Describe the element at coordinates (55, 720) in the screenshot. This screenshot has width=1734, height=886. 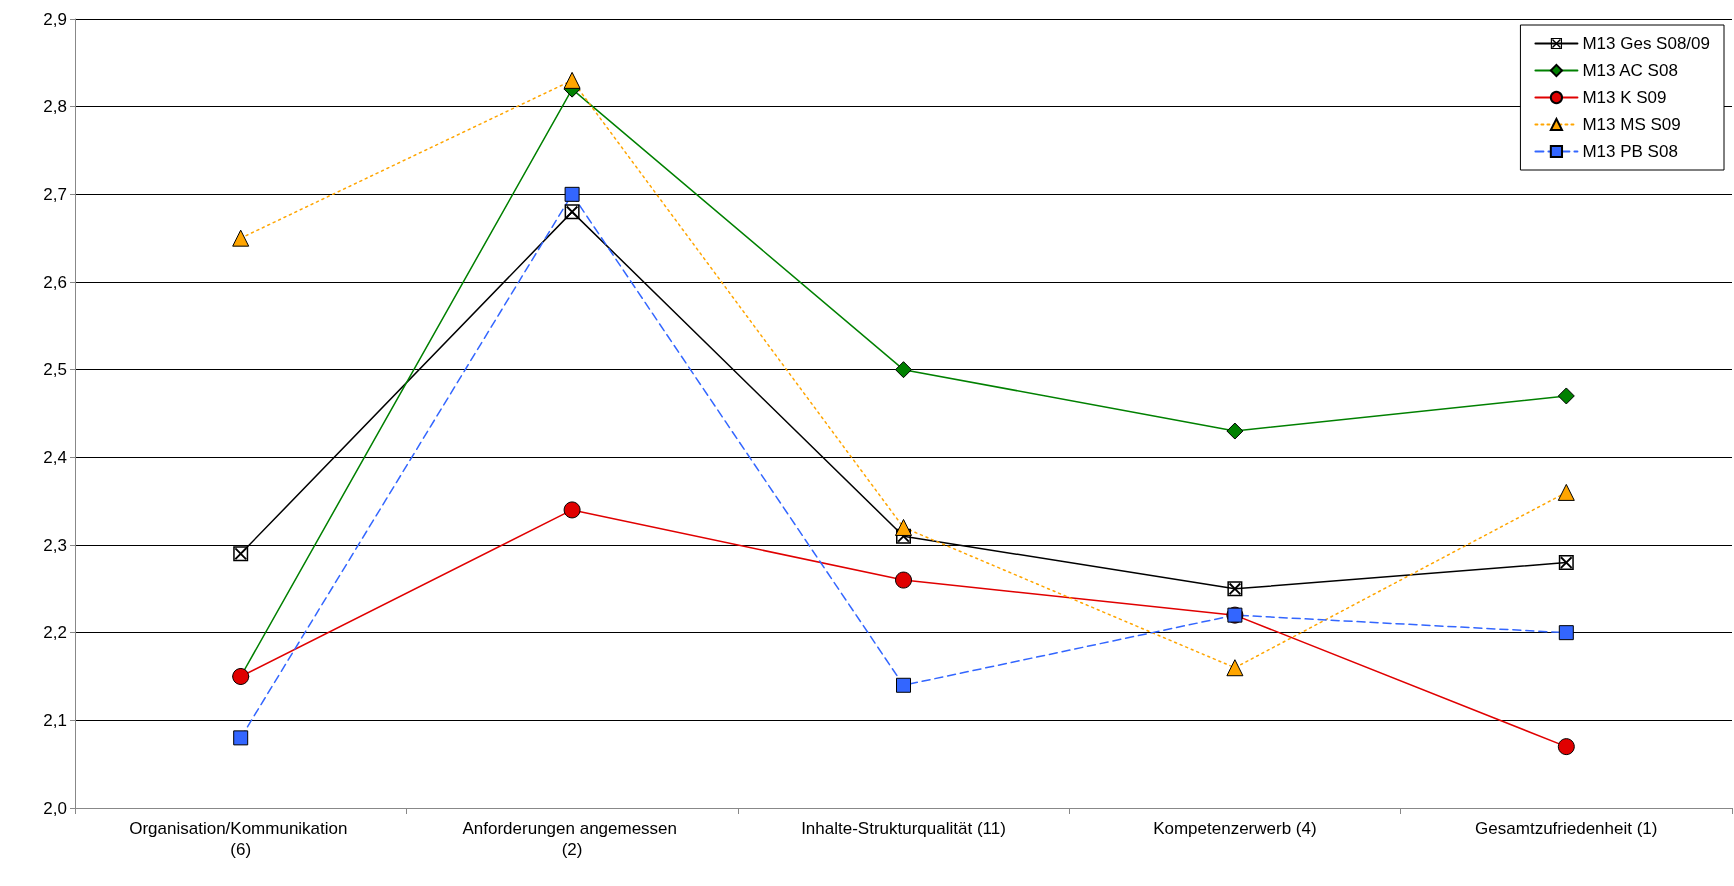
I see `y-tick-label: 2,1` at that location.